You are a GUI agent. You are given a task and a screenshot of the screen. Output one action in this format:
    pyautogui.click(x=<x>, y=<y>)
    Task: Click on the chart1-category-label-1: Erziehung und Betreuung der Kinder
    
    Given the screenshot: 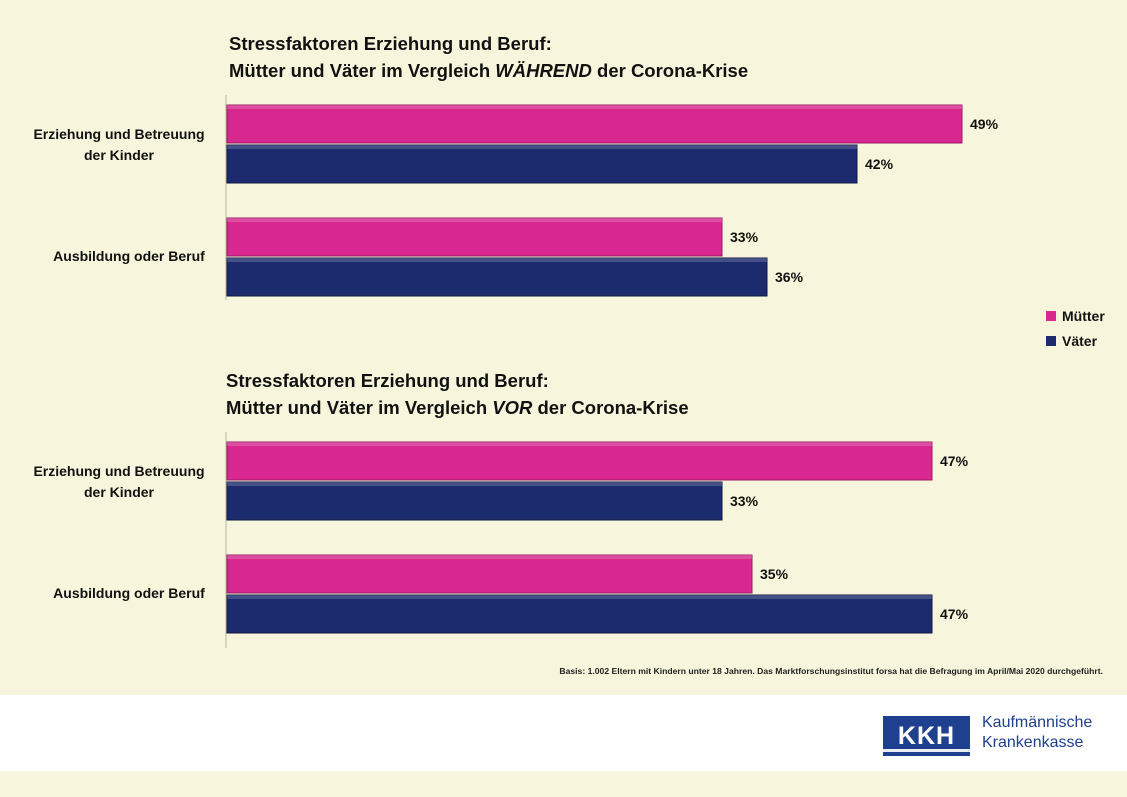 What is the action you would take?
    pyautogui.click(x=119, y=144)
    